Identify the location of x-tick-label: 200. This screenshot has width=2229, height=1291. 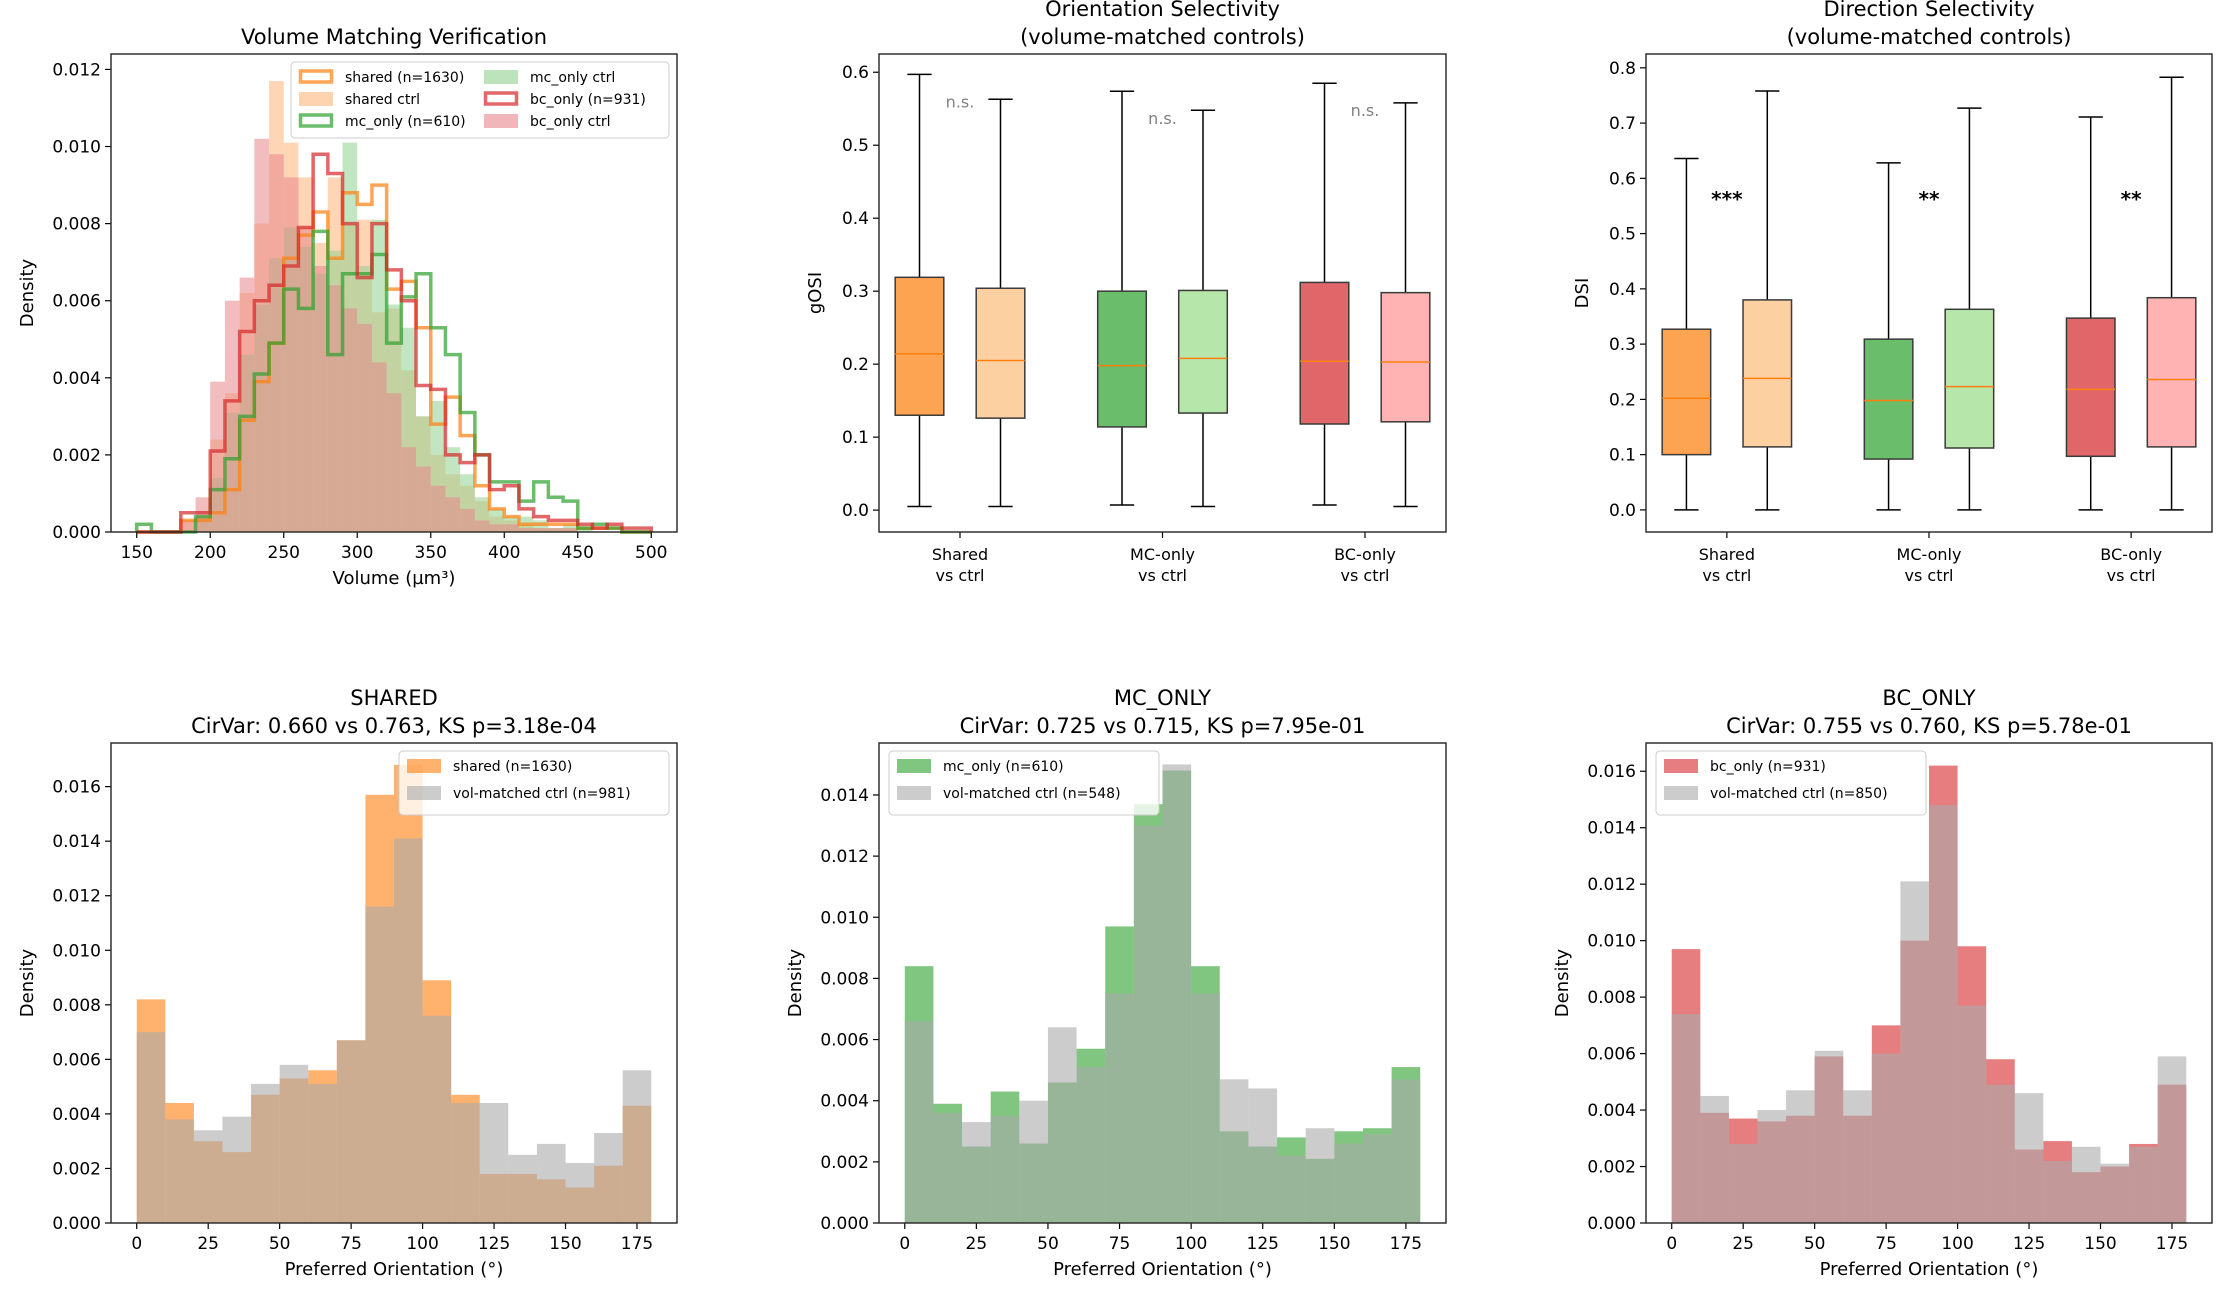
(210, 553).